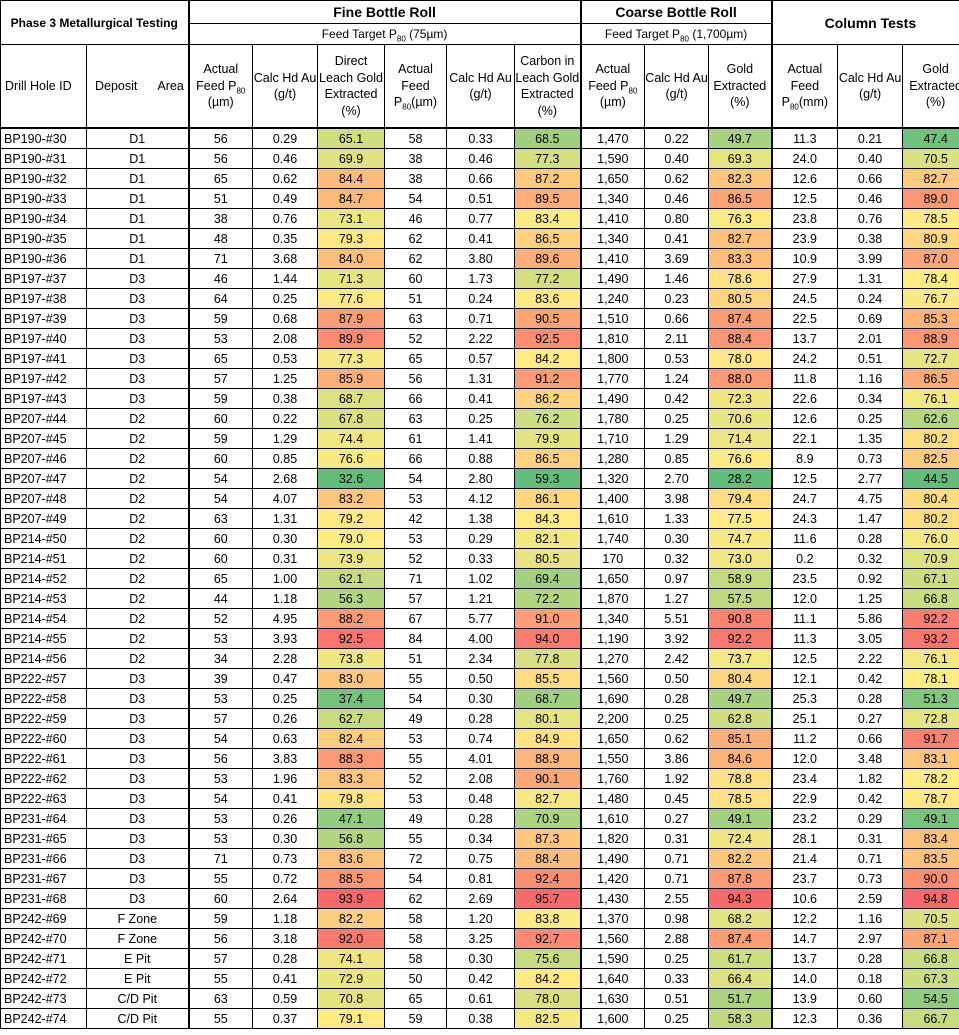  What do you see at coordinates (220, 598) in the screenshot?
I see `fine-feed-cell: 44` at bounding box center [220, 598].